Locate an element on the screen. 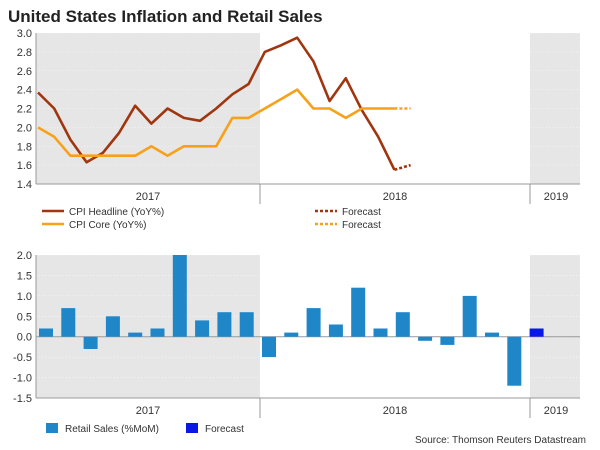 This screenshot has height=450, width=600. y-tick-label: 2.8 is located at coordinates (24, 53).